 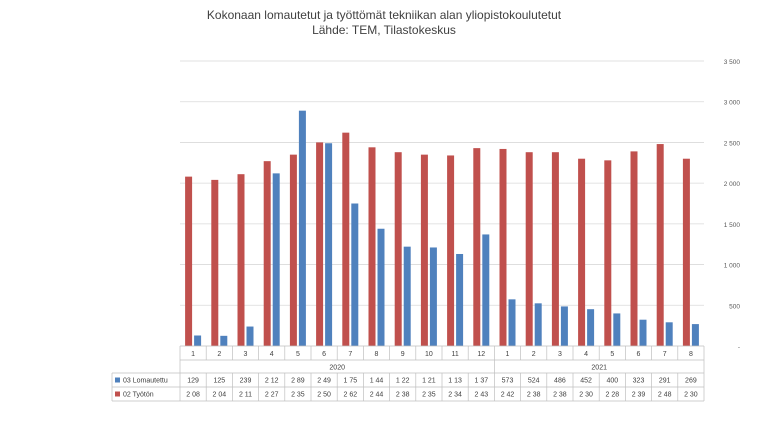 What do you see at coordinates (117, 394) in the screenshot?
I see `legend-key` at bounding box center [117, 394].